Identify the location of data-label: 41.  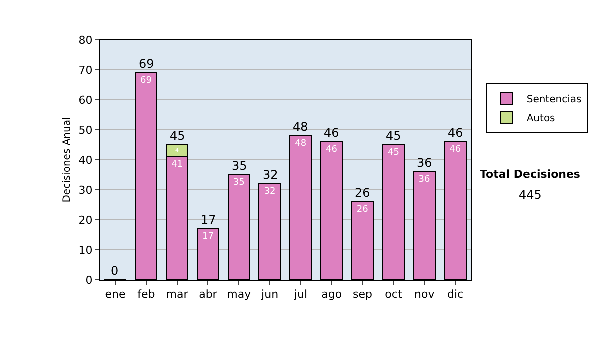
(178, 165).